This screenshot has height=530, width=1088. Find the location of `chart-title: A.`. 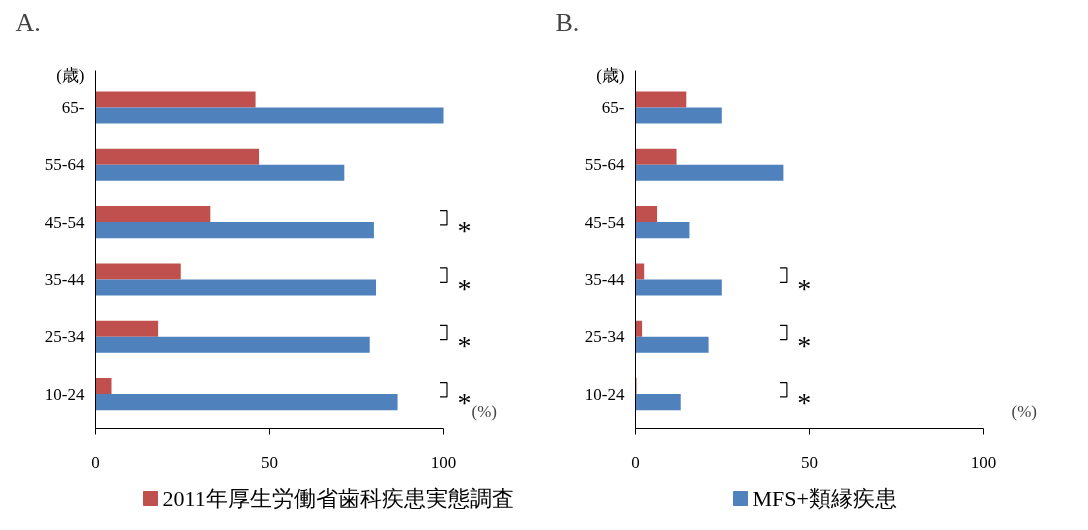

chart-title: A. is located at coordinates (28, 22).